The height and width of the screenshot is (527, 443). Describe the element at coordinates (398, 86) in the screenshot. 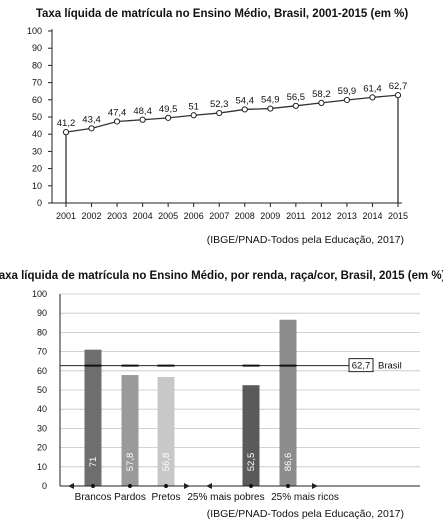

I see `data-label: 62,7` at that location.